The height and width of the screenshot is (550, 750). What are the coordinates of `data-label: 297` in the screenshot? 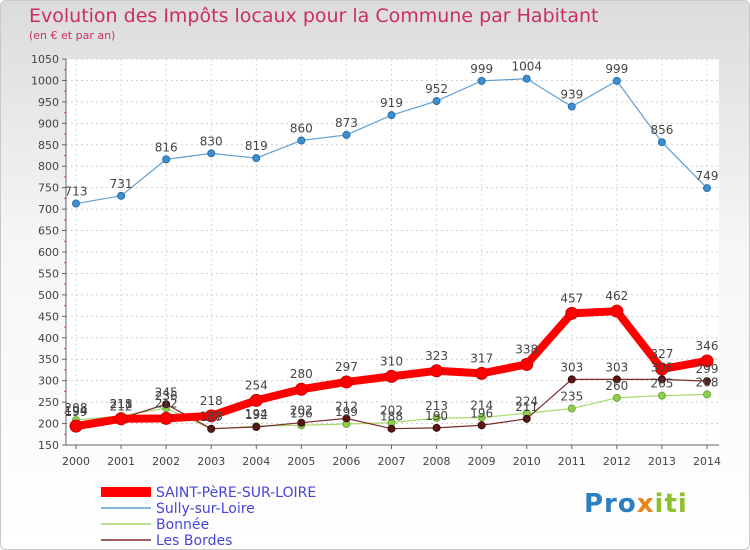 It's located at (346, 367).